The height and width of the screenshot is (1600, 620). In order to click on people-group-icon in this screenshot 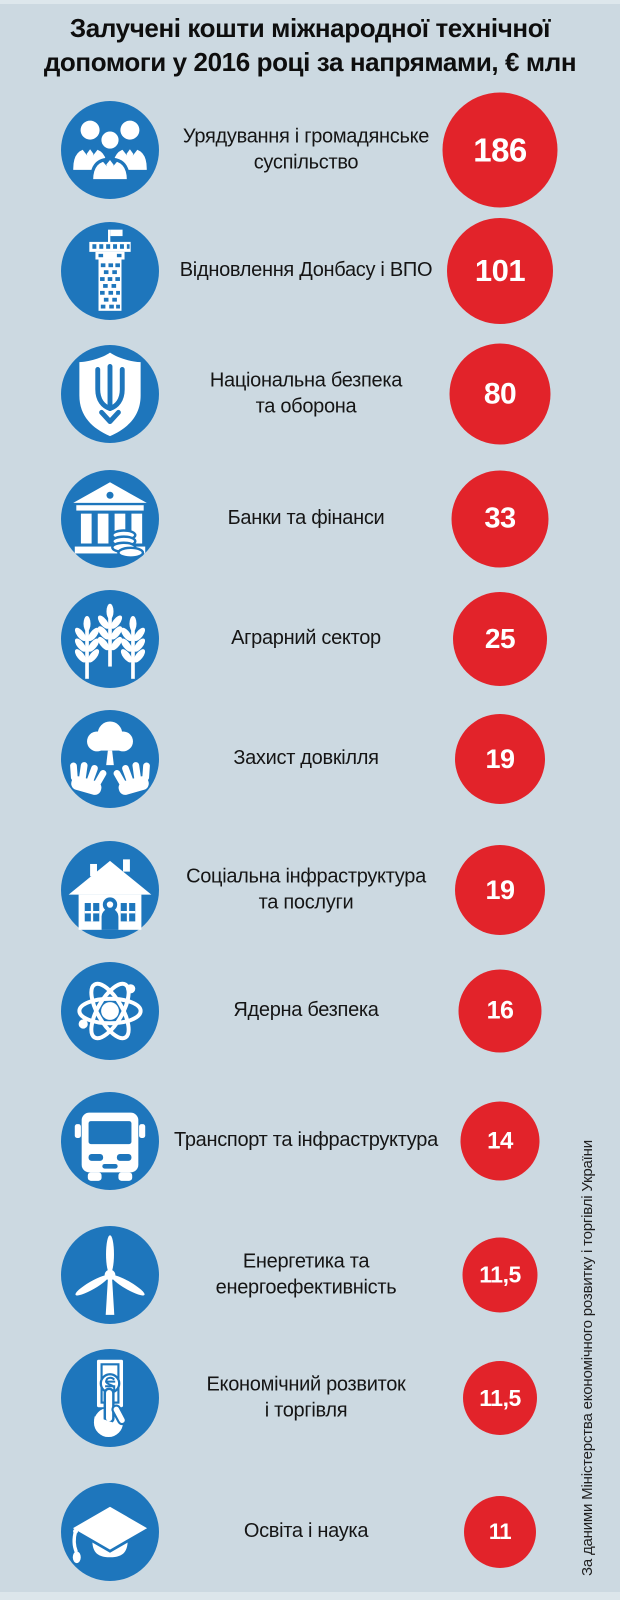, I will do `click(110, 150)`.